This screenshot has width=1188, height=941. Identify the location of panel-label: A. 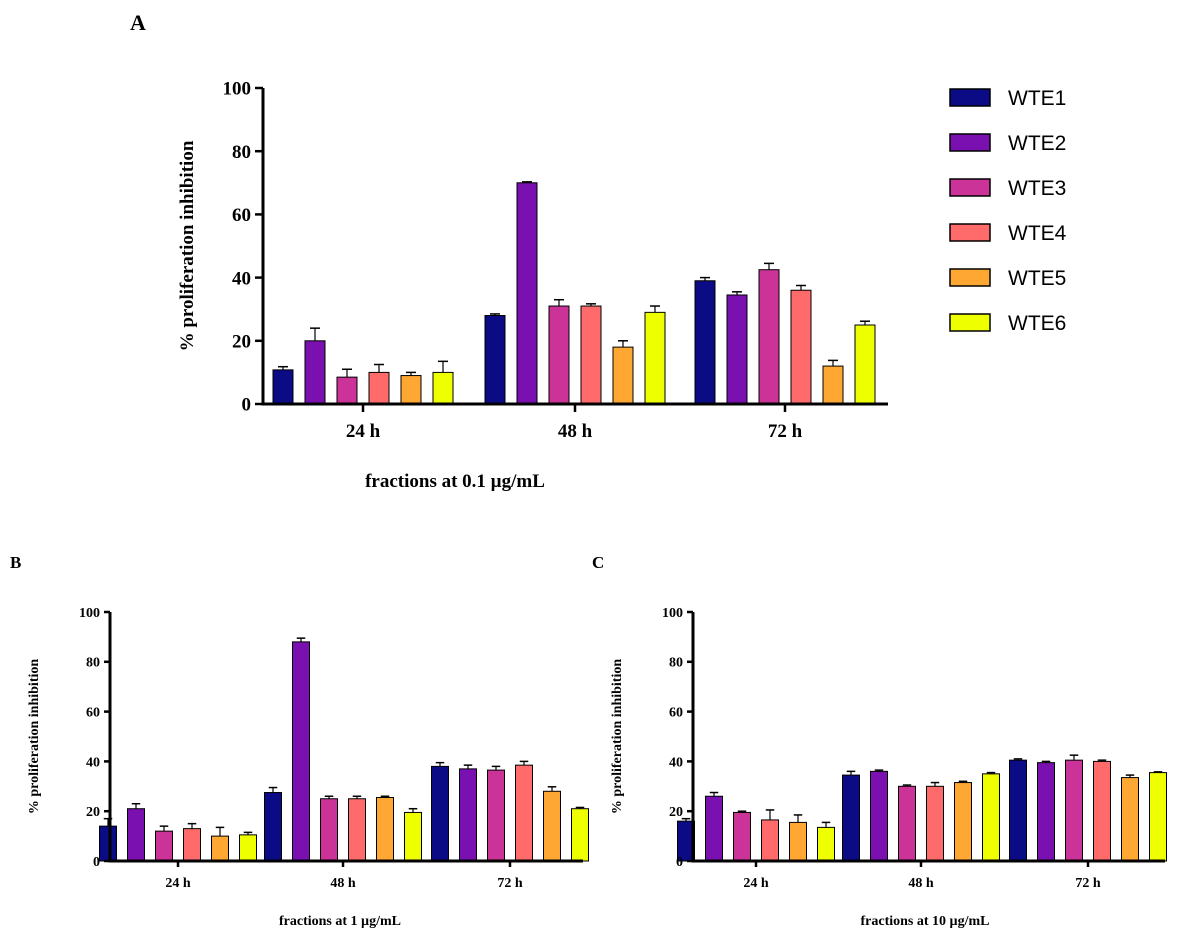
(138, 22).